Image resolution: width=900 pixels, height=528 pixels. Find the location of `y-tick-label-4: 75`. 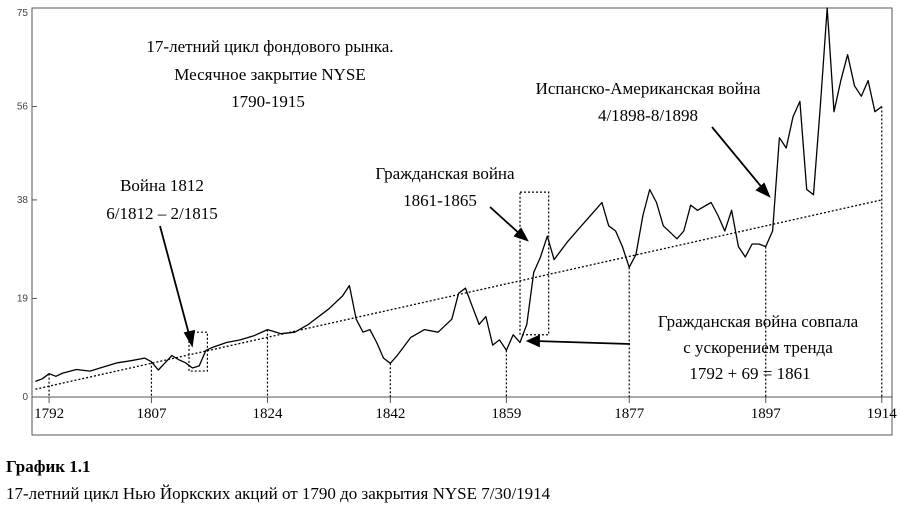

y-tick-label-4: 75 is located at coordinates (23, 13).